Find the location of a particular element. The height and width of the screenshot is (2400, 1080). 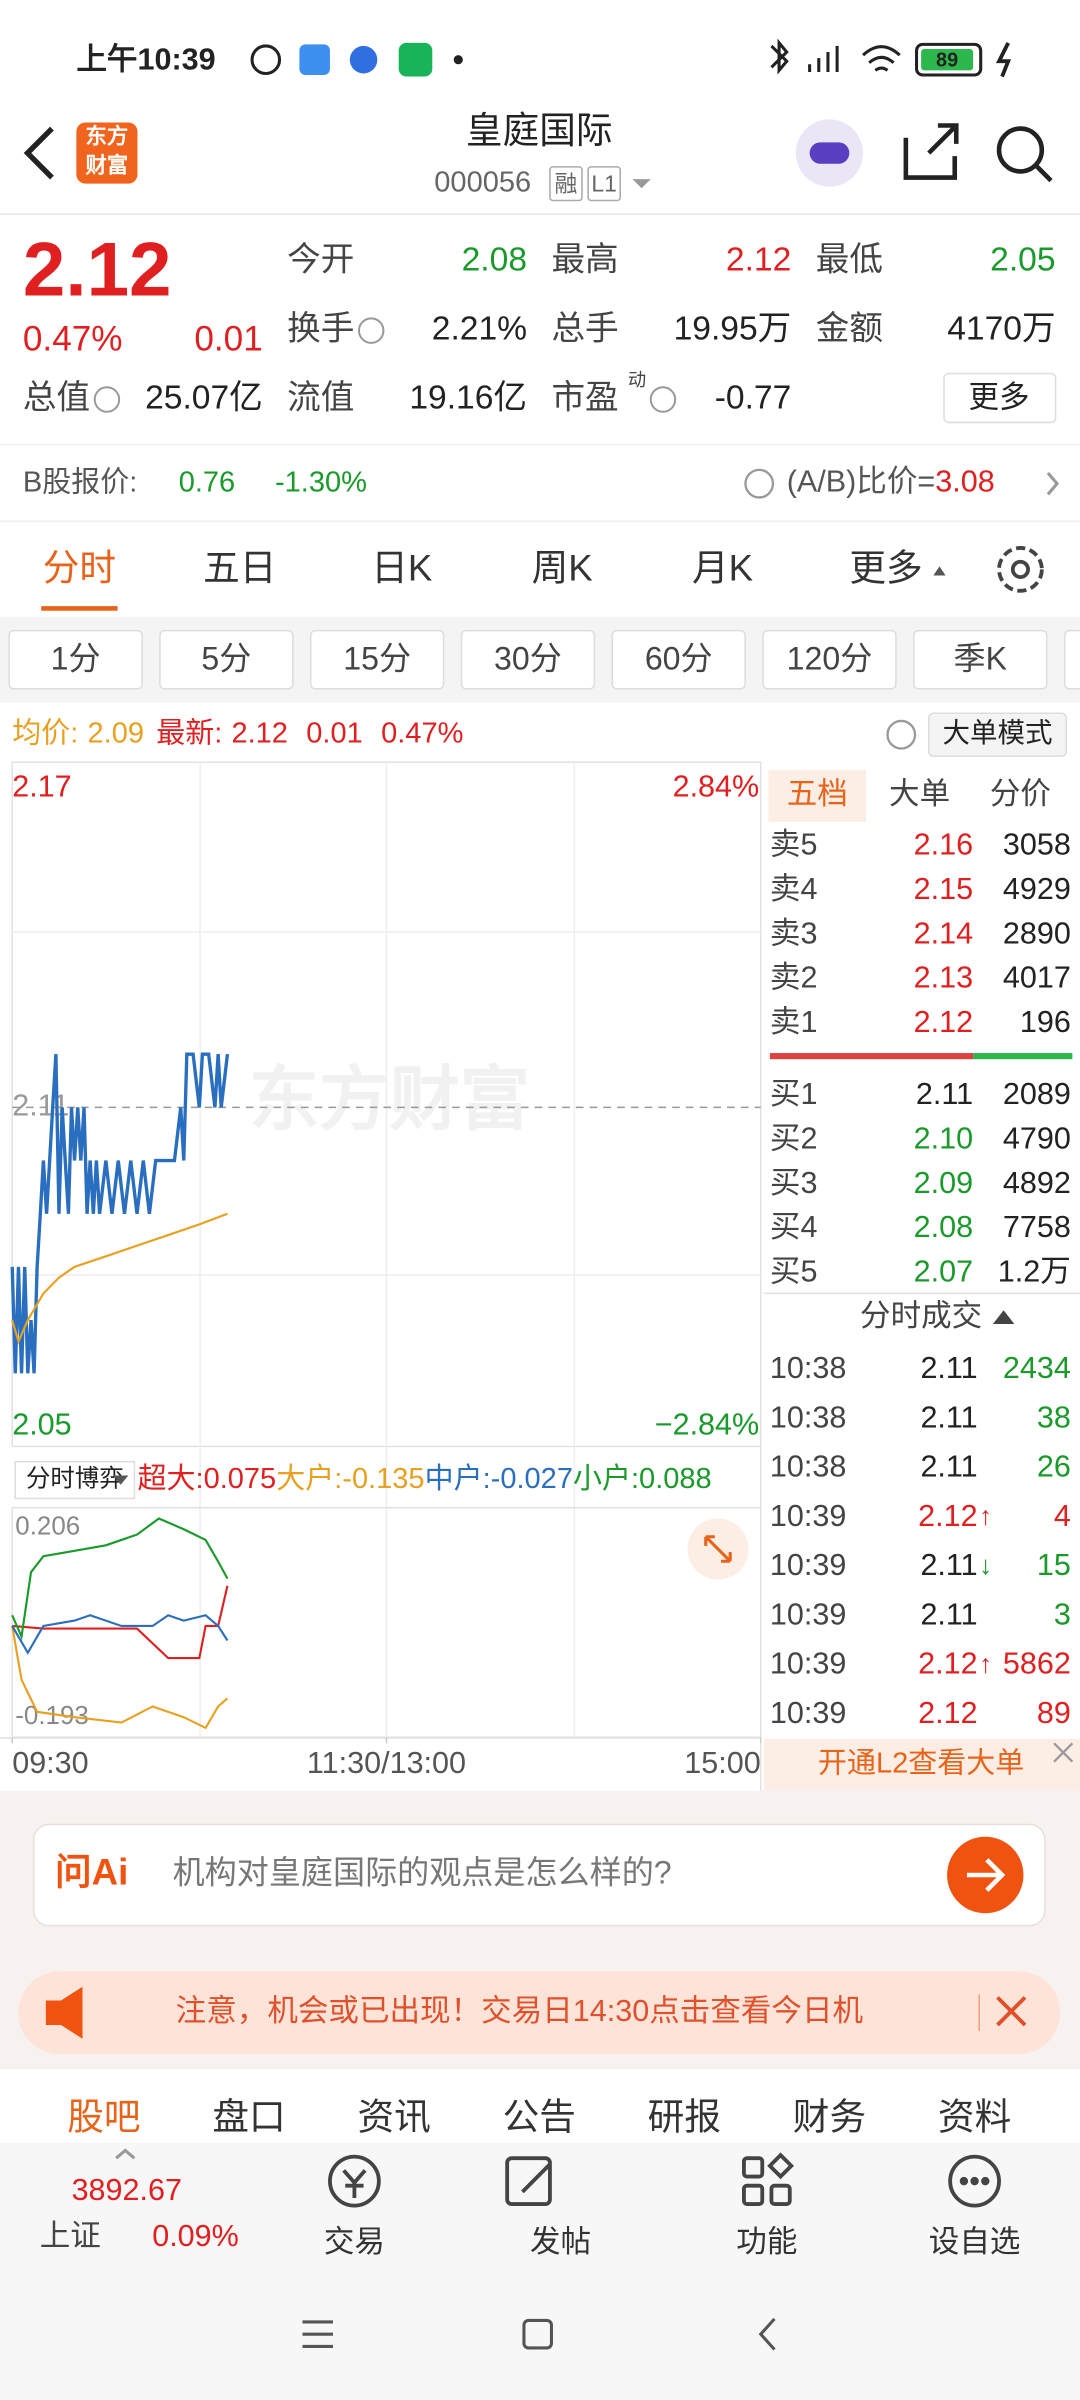

trade-arrow: ↑ is located at coordinates (985, 1663).